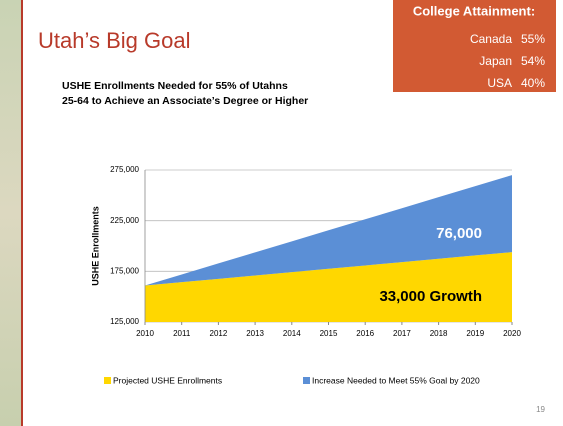  What do you see at coordinates (167, 380) in the screenshot?
I see `legend-label: Projected USHE Enrollments` at bounding box center [167, 380].